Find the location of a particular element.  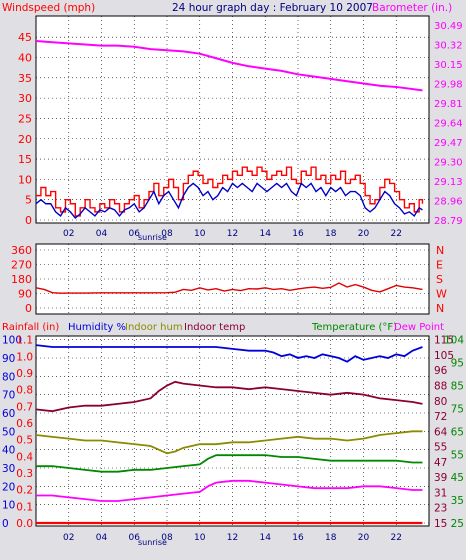

temperature-tick: 95 is located at coordinates (457, 364).